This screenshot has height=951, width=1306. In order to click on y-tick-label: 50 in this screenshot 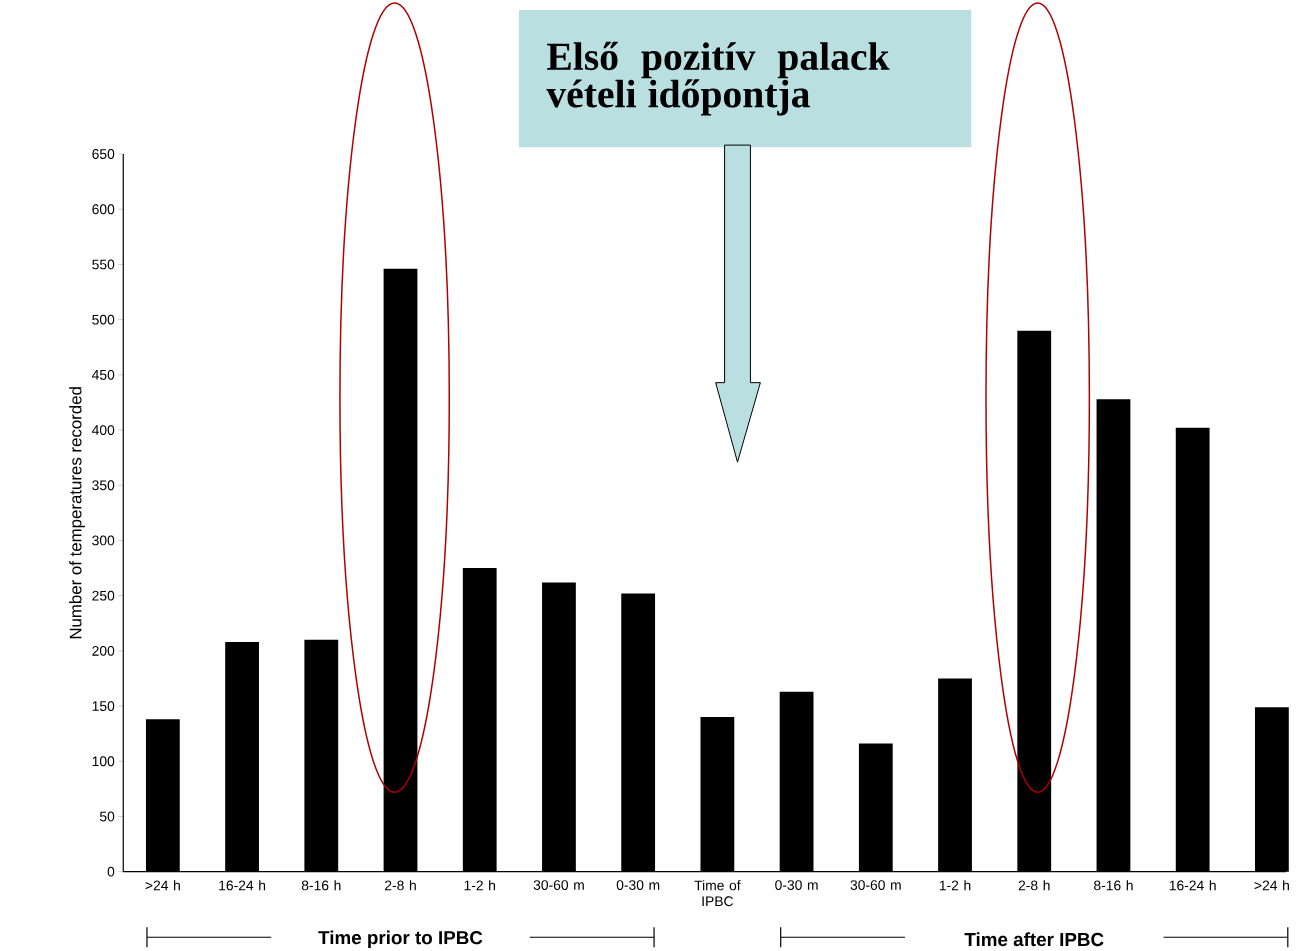, I will do `click(107, 816)`.